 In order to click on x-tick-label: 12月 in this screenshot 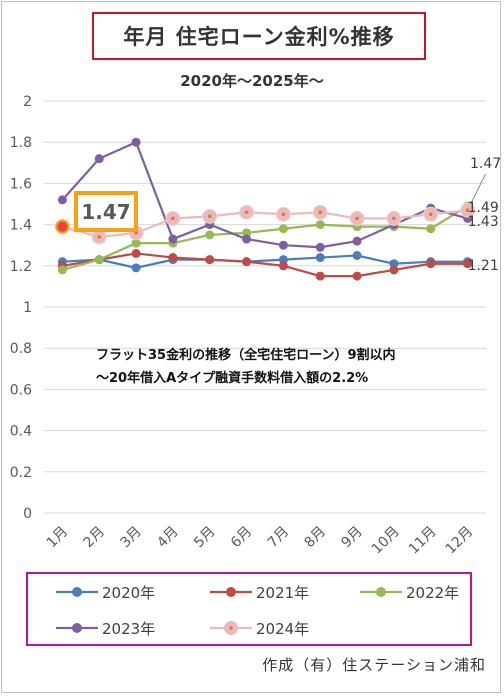, I will do `click(460, 541)`.